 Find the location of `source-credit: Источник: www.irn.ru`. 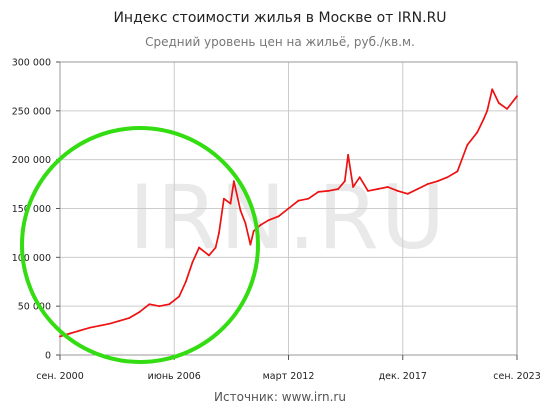

source-credit: Источник: www.irn.ru is located at coordinates (280, 397).